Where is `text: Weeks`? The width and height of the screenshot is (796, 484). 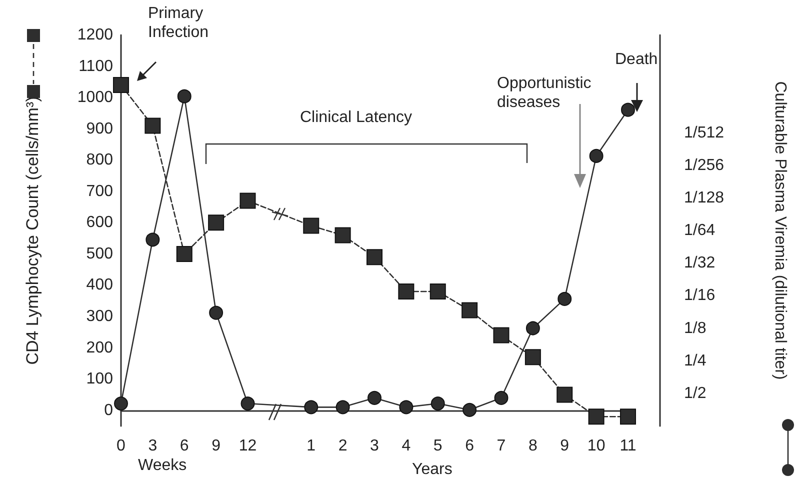 text: Weeks is located at coordinates (163, 465).